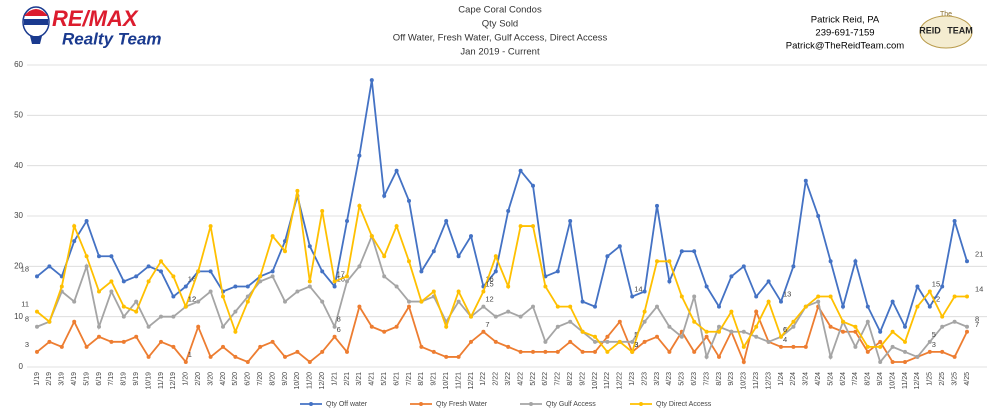 The height and width of the screenshot is (415, 1000). Describe the element at coordinates (954, 379) in the screenshot. I see `x-tick-label: 3/25` at that location.